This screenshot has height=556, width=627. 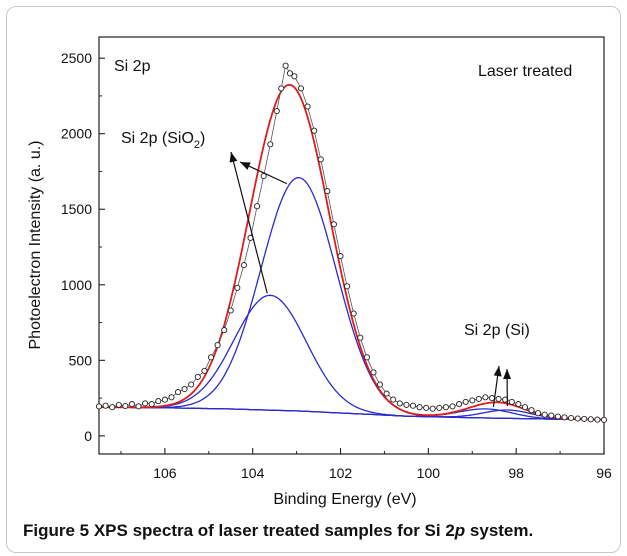 What do you see at coordinates (516, 473) in the screenshot?
I see `x-tick-label: 98` at bounding box center [516, 473].